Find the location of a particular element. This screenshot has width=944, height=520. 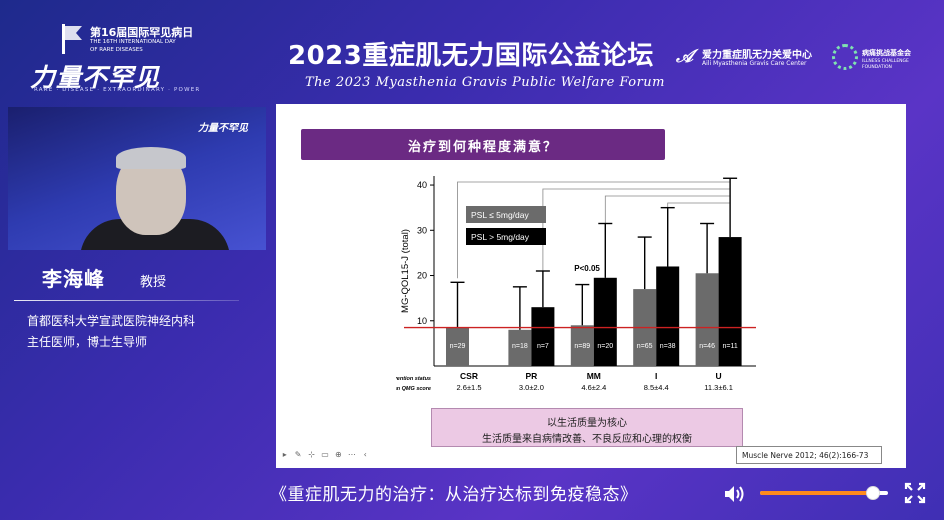

fullscreen-icon is located at coordinates (915, 493).